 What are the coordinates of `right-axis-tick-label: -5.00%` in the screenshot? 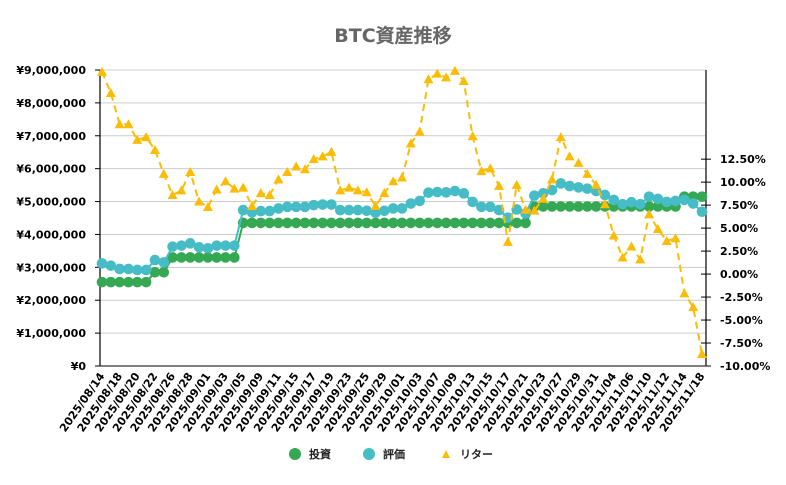 It's located at (741, 320).